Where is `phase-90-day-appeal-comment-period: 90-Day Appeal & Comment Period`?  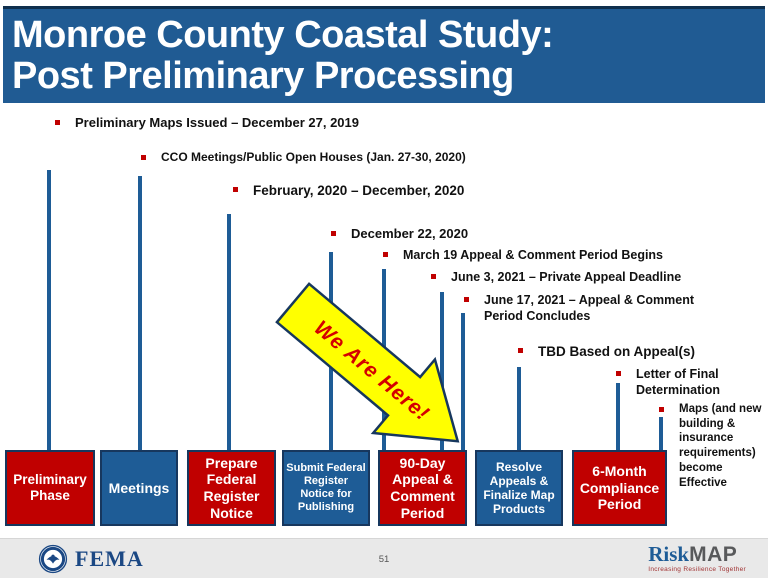 phase-90-day-appeal-comment-period: 90-Day Appeal & Comment Period is located at coordinates (422, 488).